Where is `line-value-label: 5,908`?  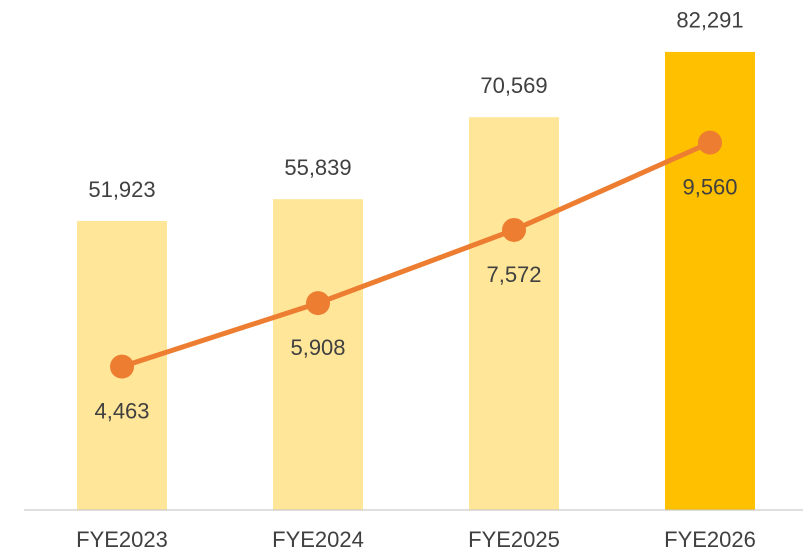 line-value-label: 5,908 is located at coordinates (317, 347).